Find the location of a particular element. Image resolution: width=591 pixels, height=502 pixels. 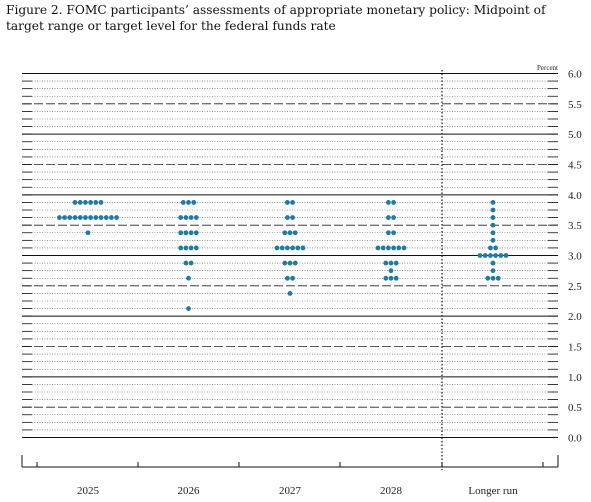

y-tick-label: 4.0 is located at coordinates (575, 196).